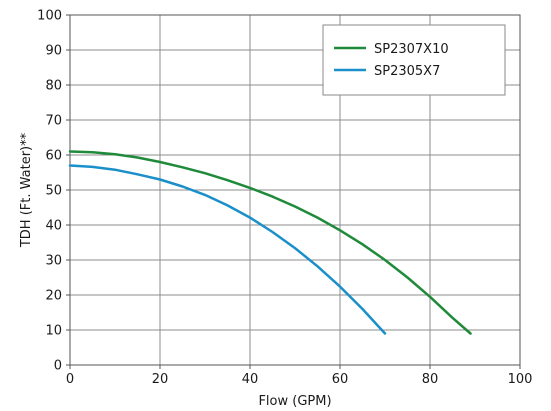  Describe the element at coordinates (411, 49) in the screenshot. I see `legend-label-sp2307x10: SP2307X10` at that location.